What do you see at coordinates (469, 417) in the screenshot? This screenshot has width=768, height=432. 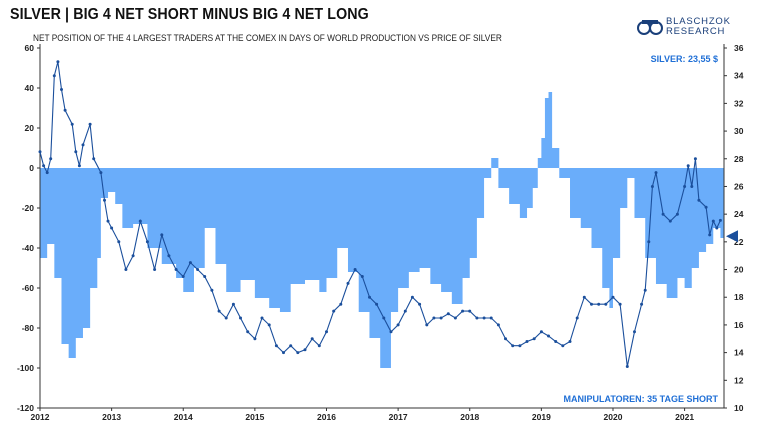 I see `x-tick-label: 2018` at bounding box center [469, 417].